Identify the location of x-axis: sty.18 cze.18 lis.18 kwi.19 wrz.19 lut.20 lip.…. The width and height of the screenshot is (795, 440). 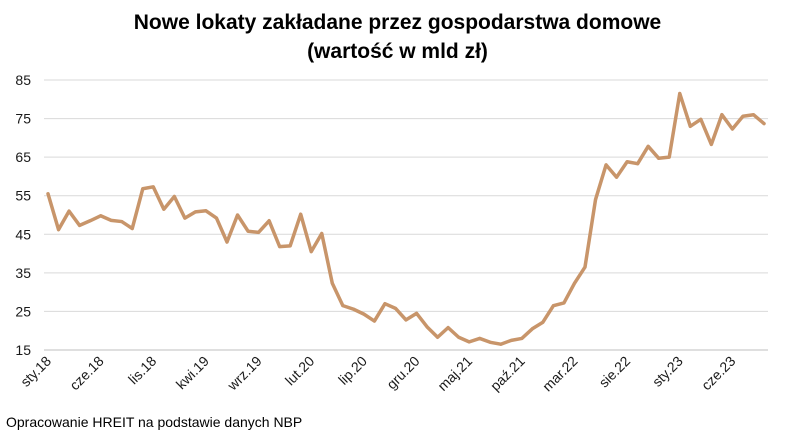
(378, 374).